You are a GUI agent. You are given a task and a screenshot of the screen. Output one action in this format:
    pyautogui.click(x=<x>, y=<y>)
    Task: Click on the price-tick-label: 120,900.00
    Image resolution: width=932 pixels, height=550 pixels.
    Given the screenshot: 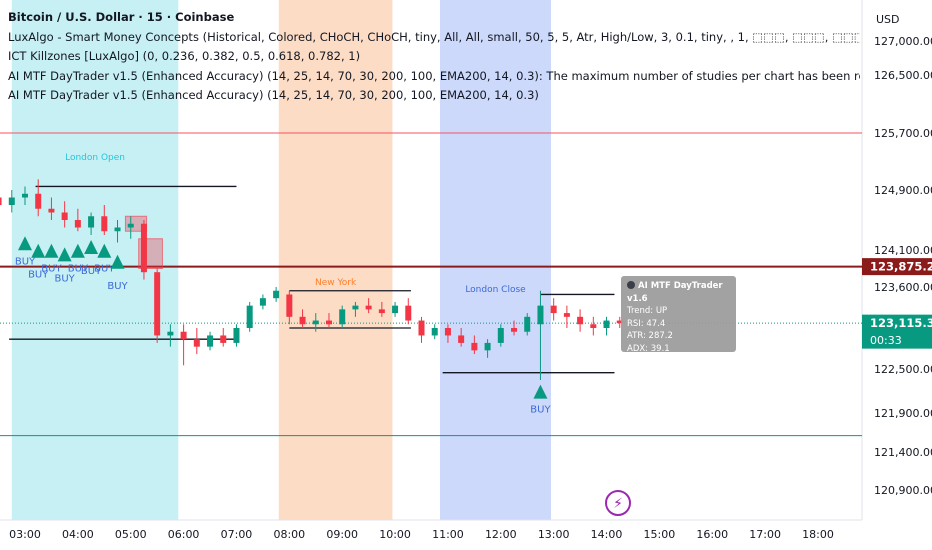 What is the action you would take?
    pyautogui.click(x=903, y=490)
    